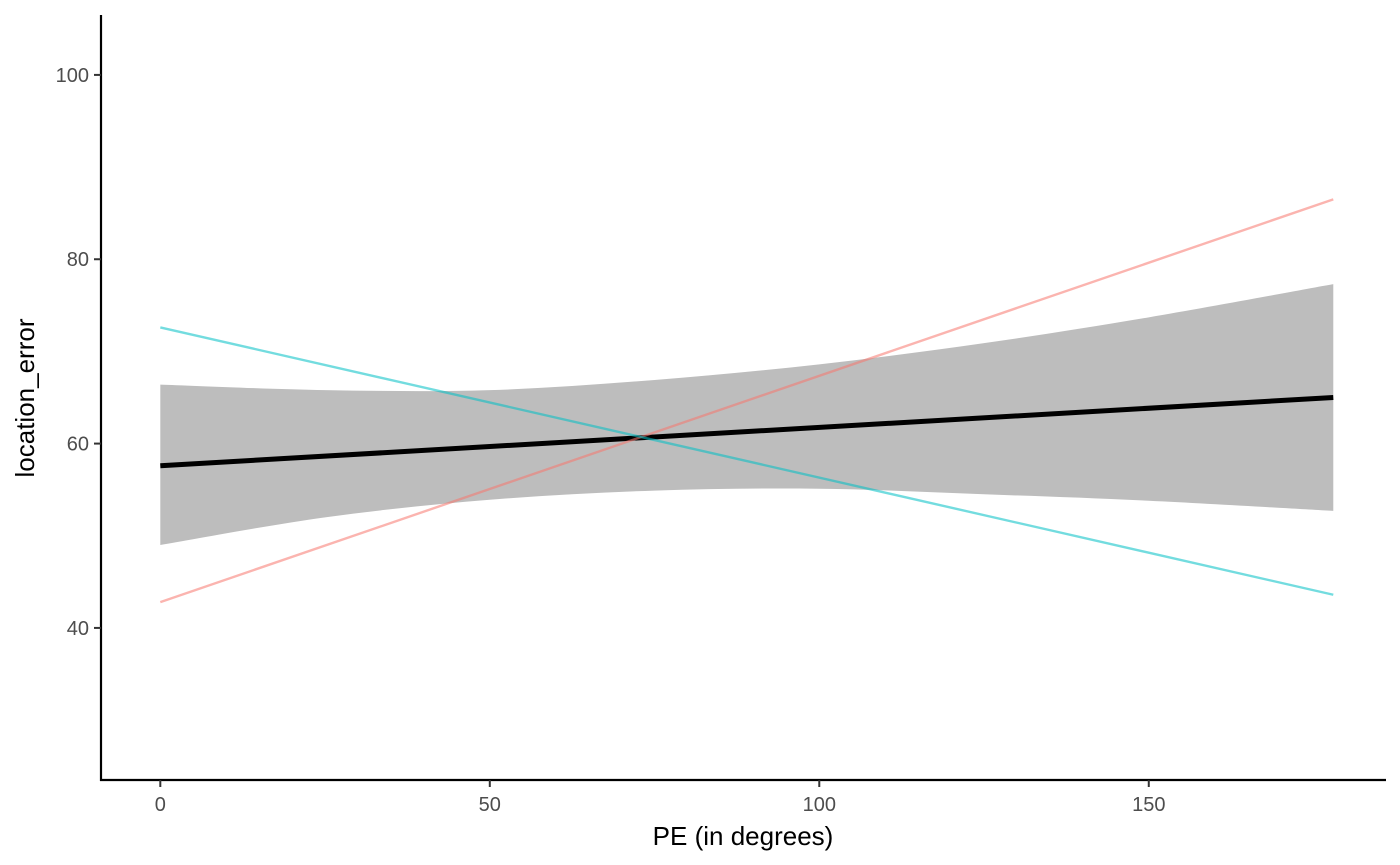 This screenshot has height=865, width=1400. What do you see at coordinates (743, 836) in the screenshot?
I see `x-axis-title: PE (in degrees)` at bounding box center [743, 836].